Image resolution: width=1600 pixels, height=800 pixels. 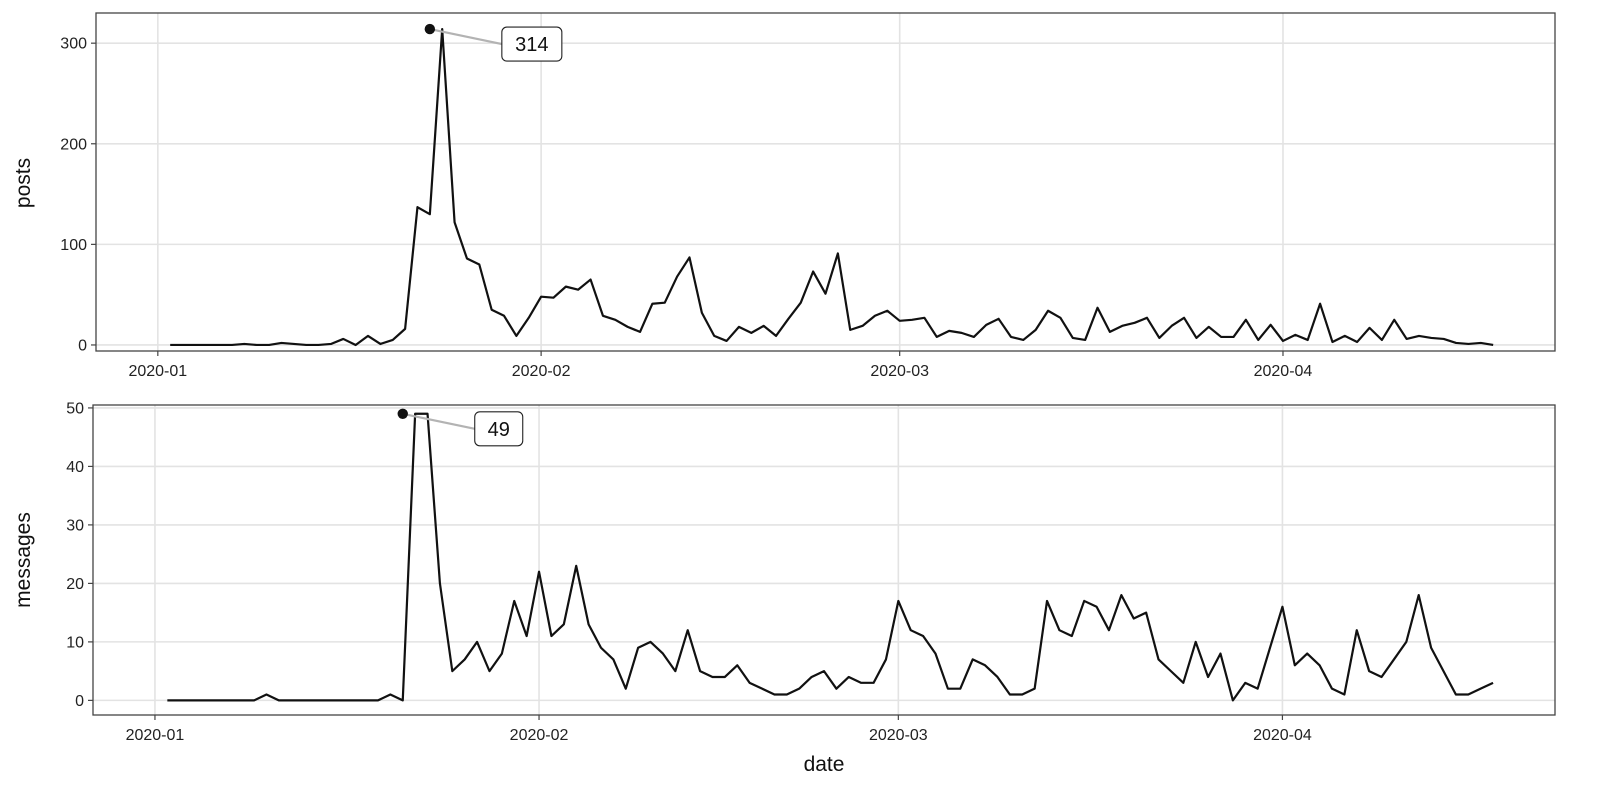 I want to click on messages-y-tick-label: 40, so click(x=75, y=467).